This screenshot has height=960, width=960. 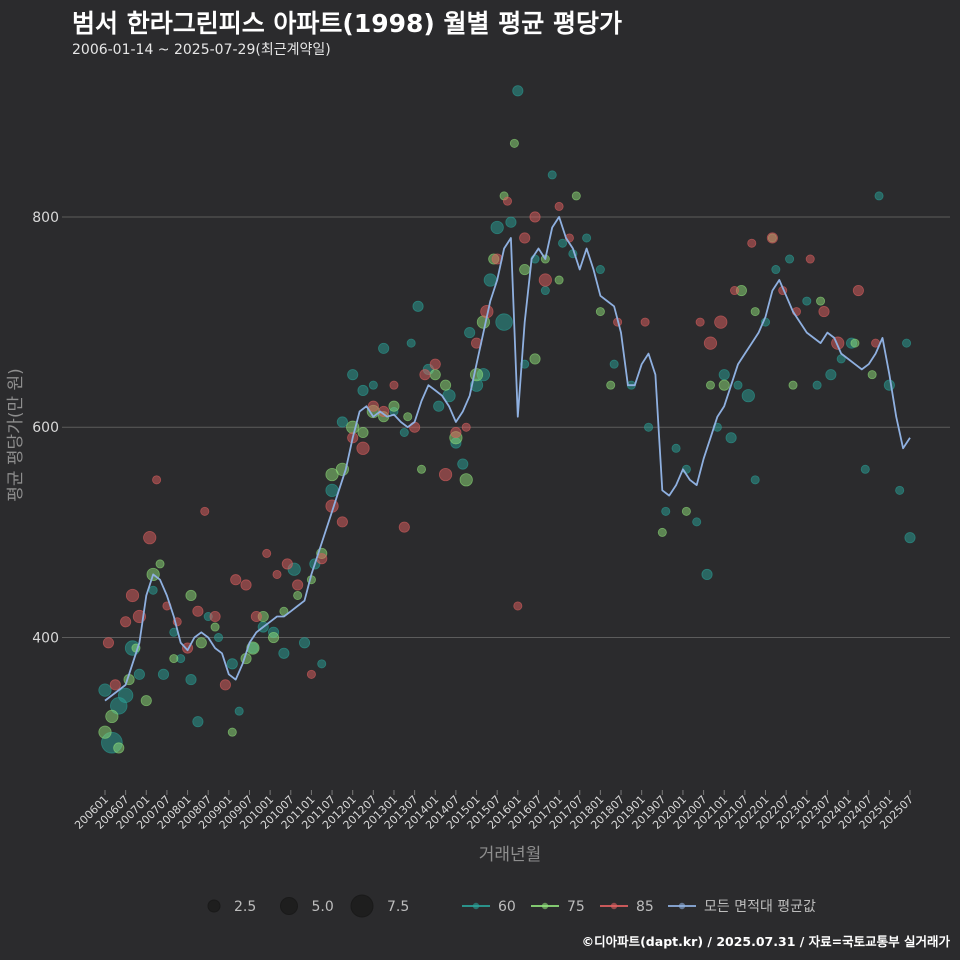 I want to click on y-axis-ticks: 400 600 800, so click(x=45, y=428).